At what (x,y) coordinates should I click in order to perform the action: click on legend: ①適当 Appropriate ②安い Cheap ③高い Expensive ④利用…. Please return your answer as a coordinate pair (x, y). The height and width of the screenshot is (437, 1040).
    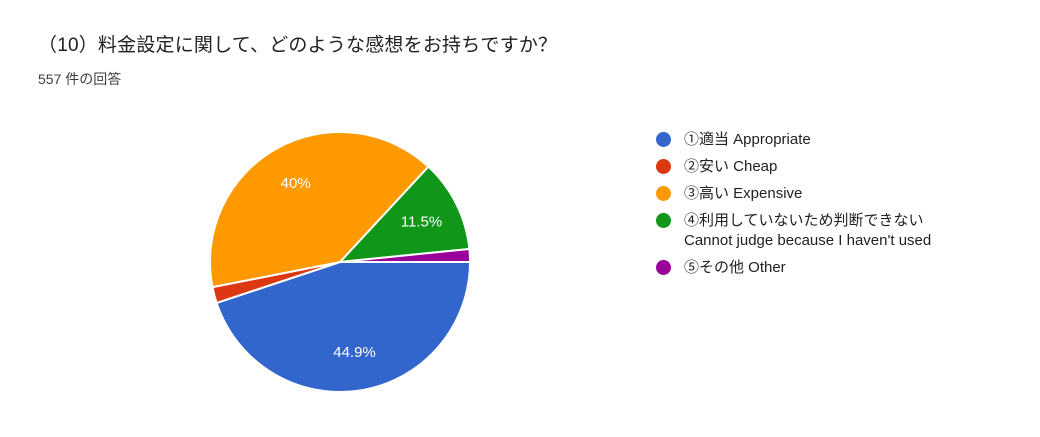
    Looking at the image, I should click on (793, 207).